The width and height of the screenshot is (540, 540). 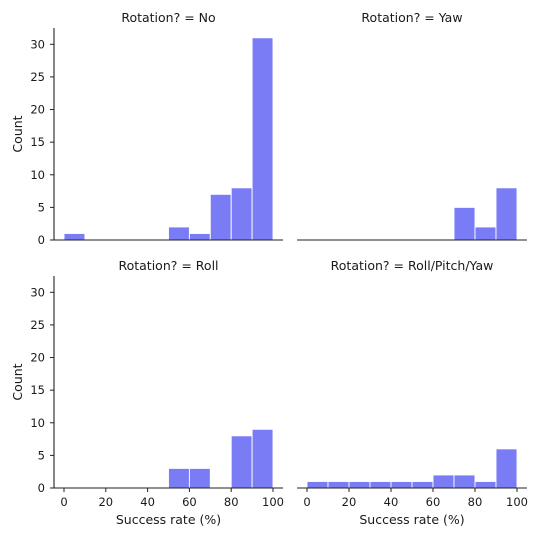 What do you see at coordinates (411, 17) in the screenshot?
I see `panel-title: Rotation? = Yaw` at bounding box center [411, 17].